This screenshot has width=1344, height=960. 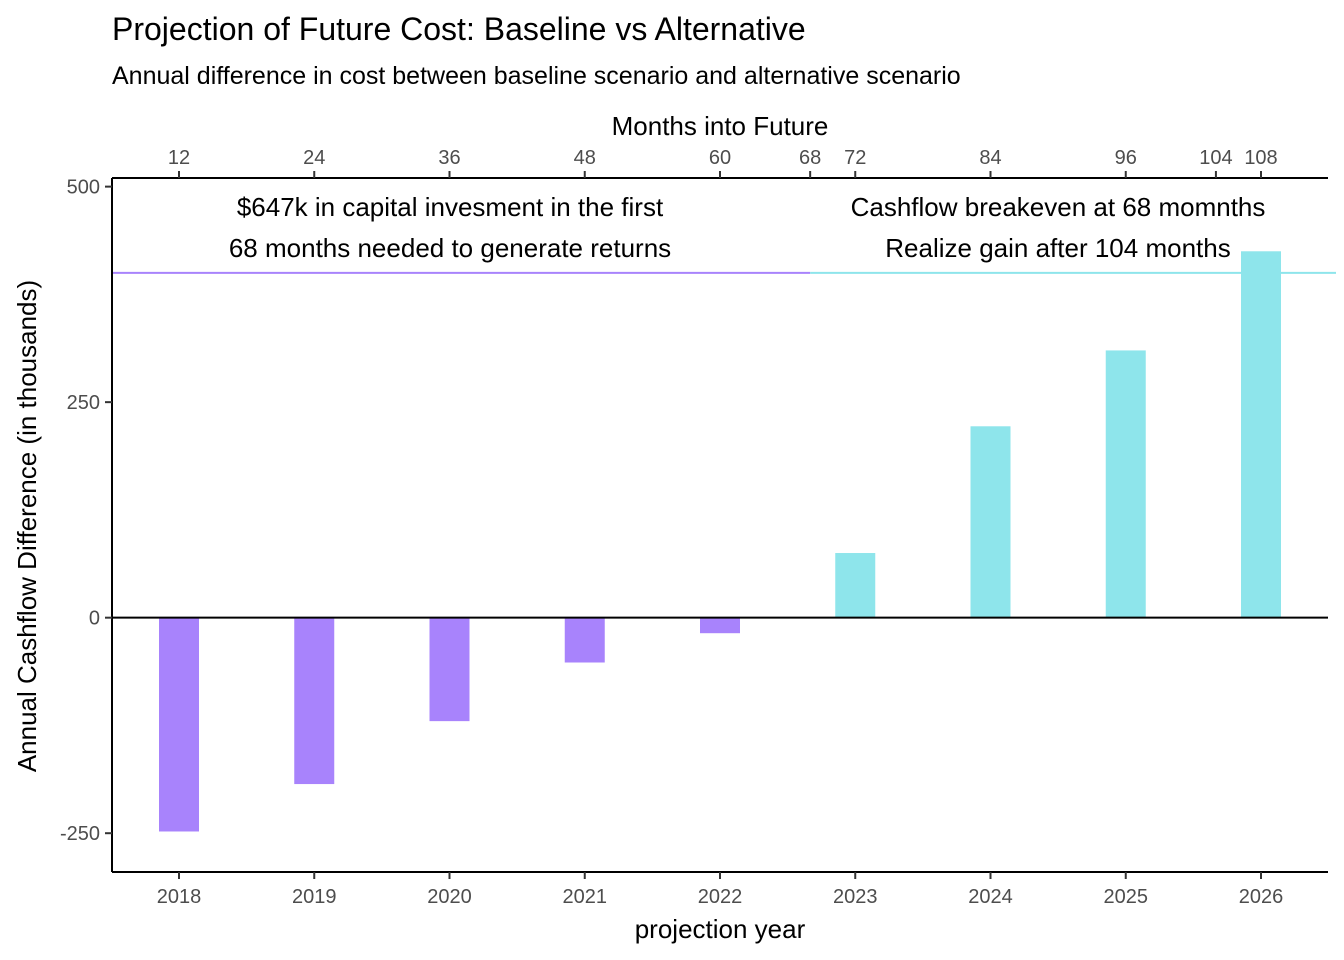 I want to click on bar-2023, so click(x=855, y=585).